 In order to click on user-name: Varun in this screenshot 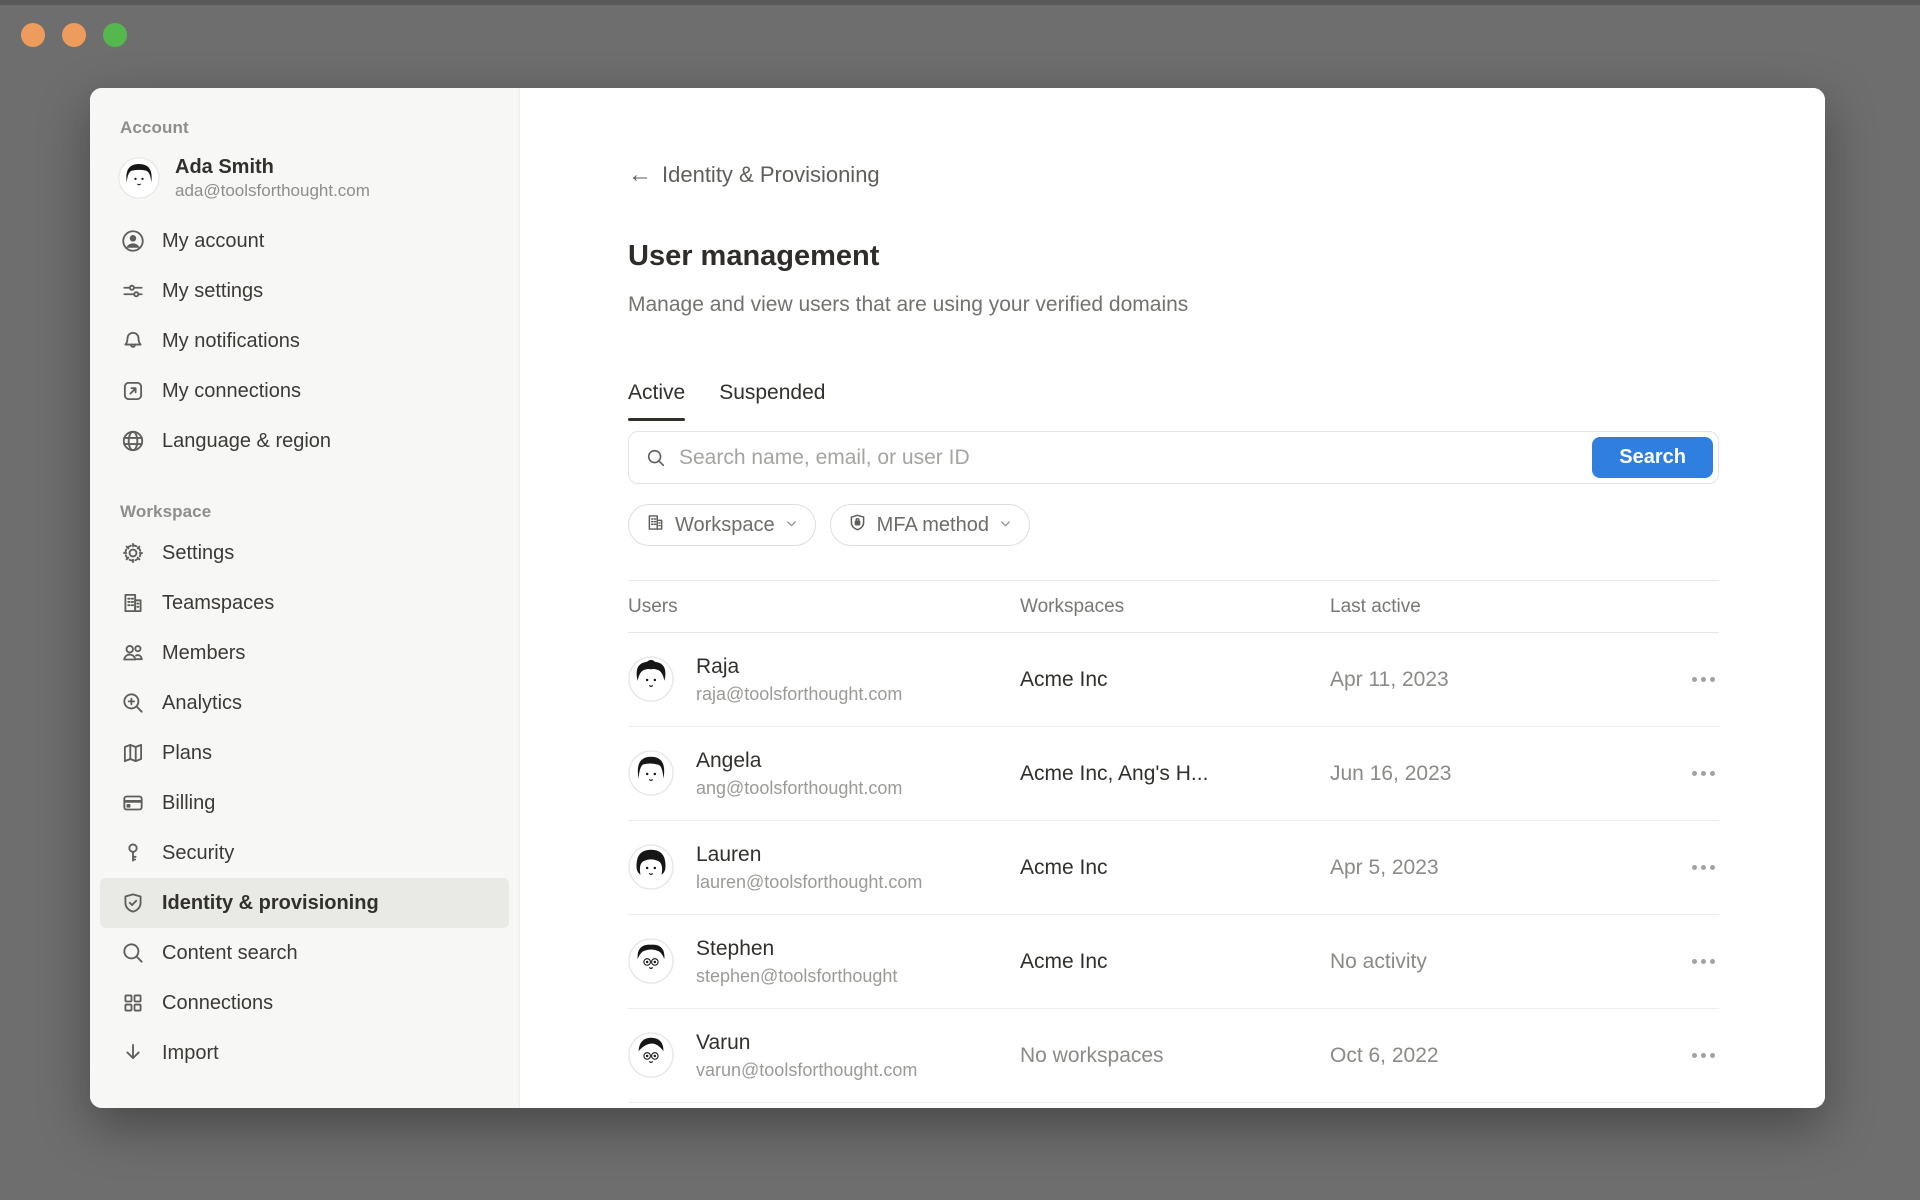, I will do `click(723, 1043)`.